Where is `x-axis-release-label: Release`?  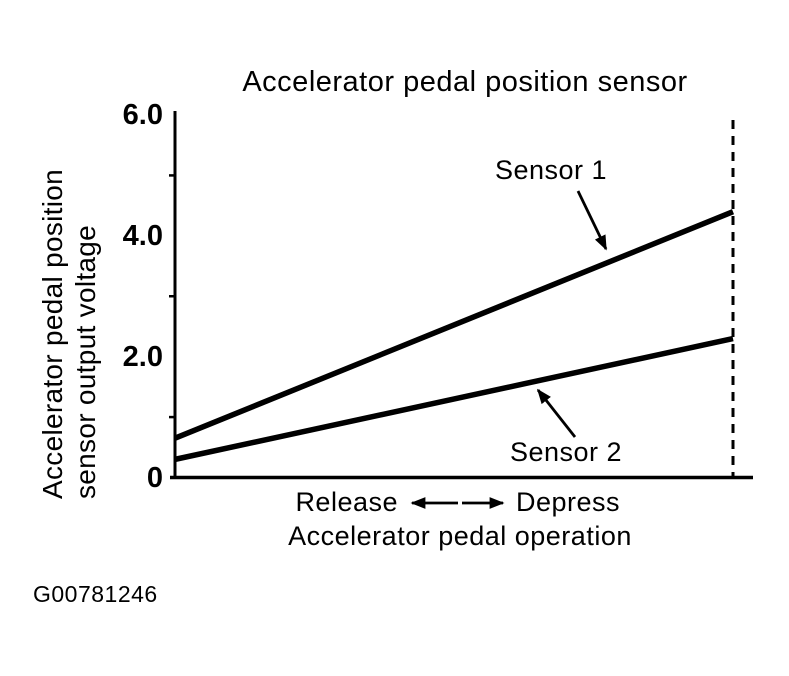 x-axis-release-label: Release is located at coordinates (346, 502).